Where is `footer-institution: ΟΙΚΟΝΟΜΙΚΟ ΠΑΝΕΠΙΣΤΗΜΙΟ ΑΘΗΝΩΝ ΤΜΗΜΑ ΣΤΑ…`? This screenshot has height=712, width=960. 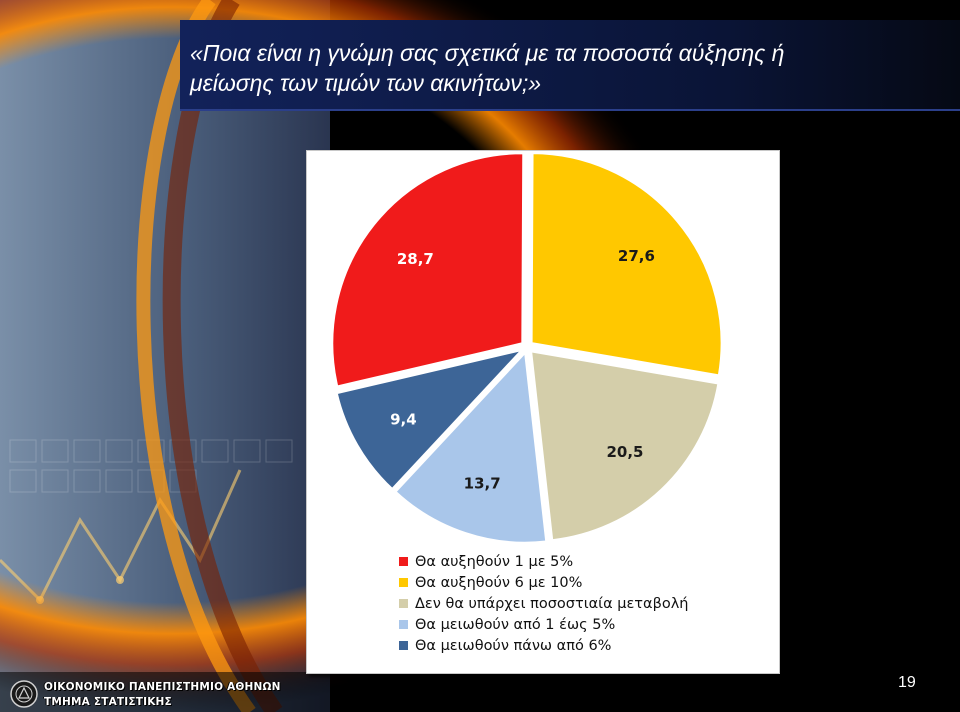
footer-institution: ΟΙΚΟΝΟΜΙΚΟ ΠΑΝΕΠΙΣΤΗΜΙΟ ΑΘΗΝΩΝ ΤΜΗΜΑ ΣΤΑ… is located at coordinates (162, 695).